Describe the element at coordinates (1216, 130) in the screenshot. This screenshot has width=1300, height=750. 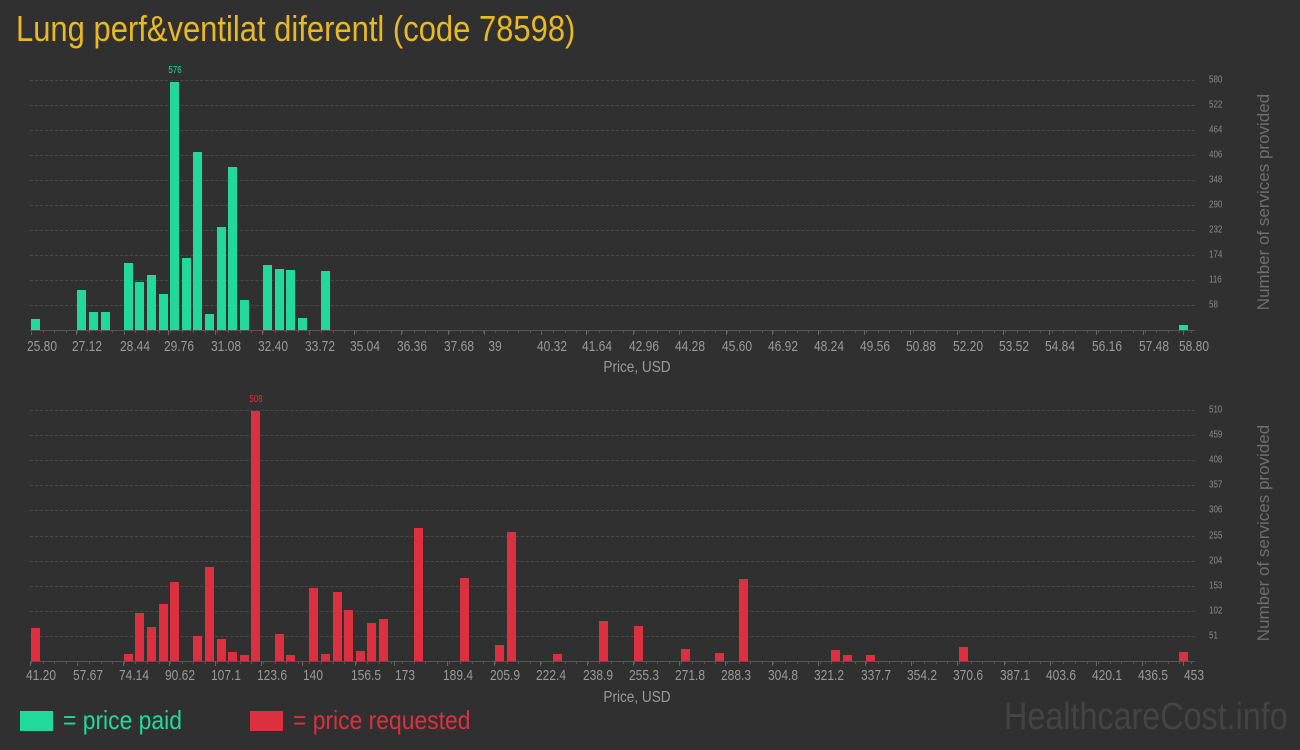
I see `y-tick-label: 464` at that location.